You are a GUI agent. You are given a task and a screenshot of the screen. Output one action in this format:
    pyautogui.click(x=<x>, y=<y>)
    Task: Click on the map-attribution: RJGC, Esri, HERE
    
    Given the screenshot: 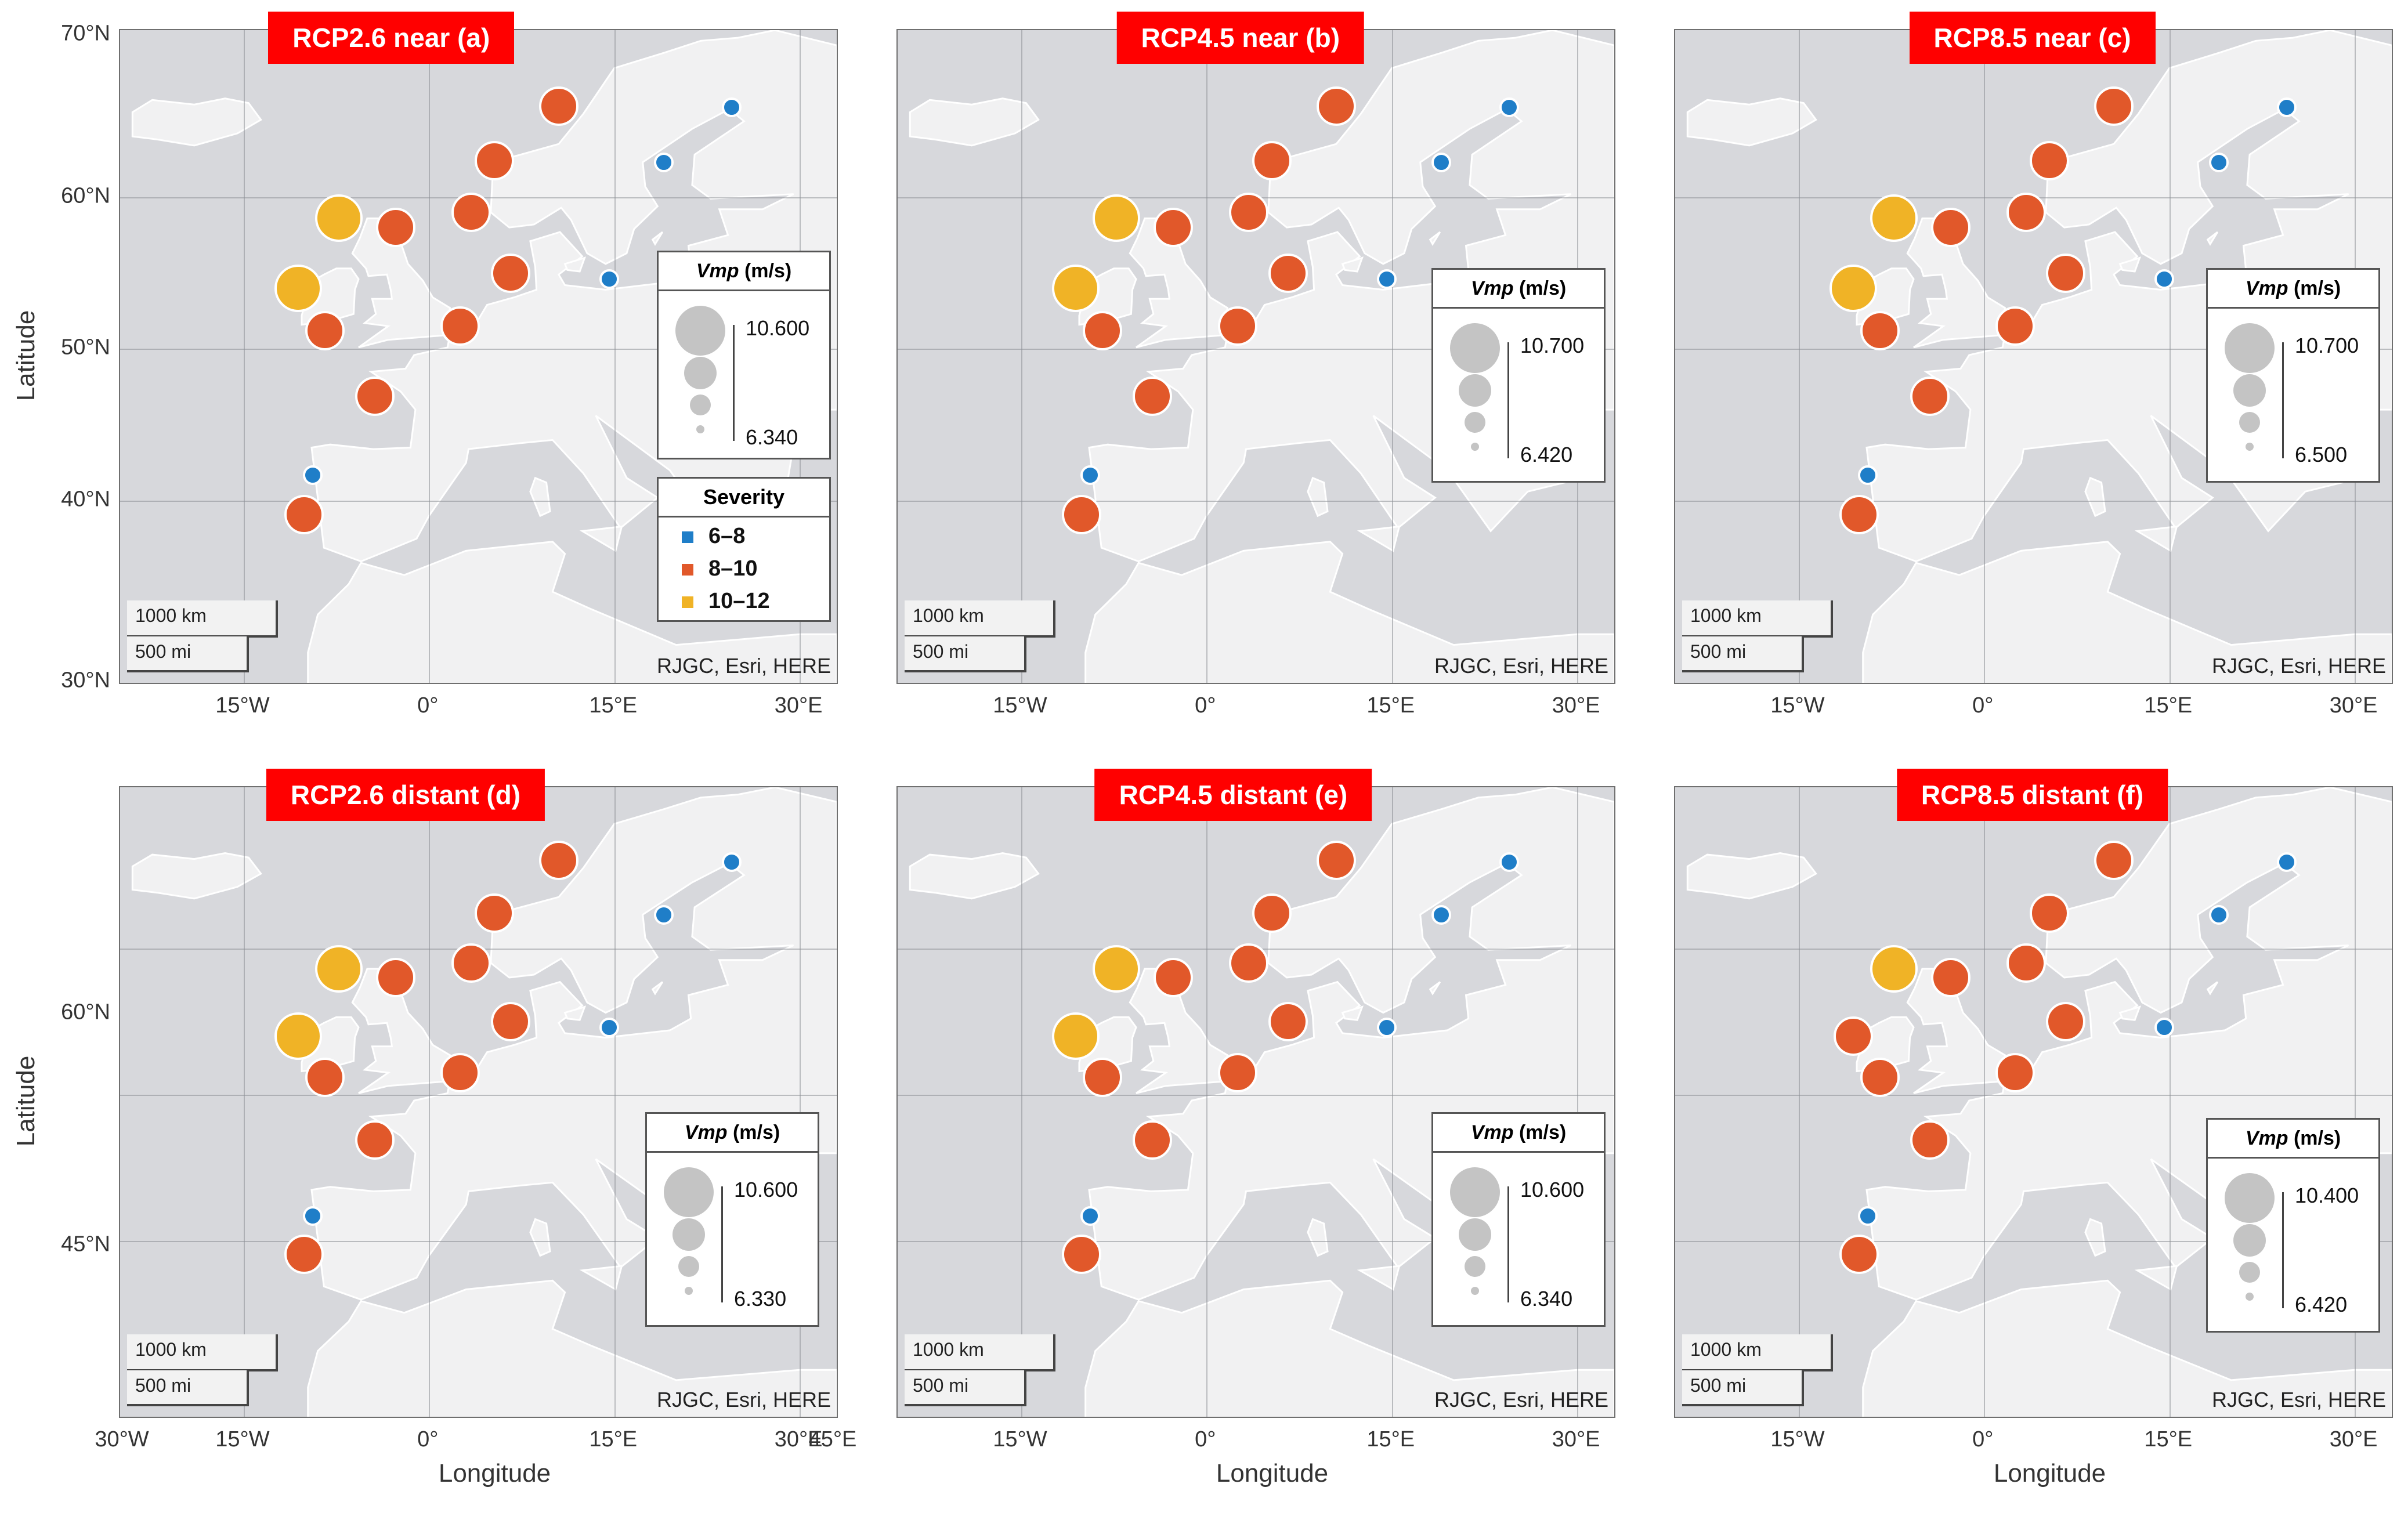 What is the action you would take?
    pyautogui.click(x=2298, y=1400)
    